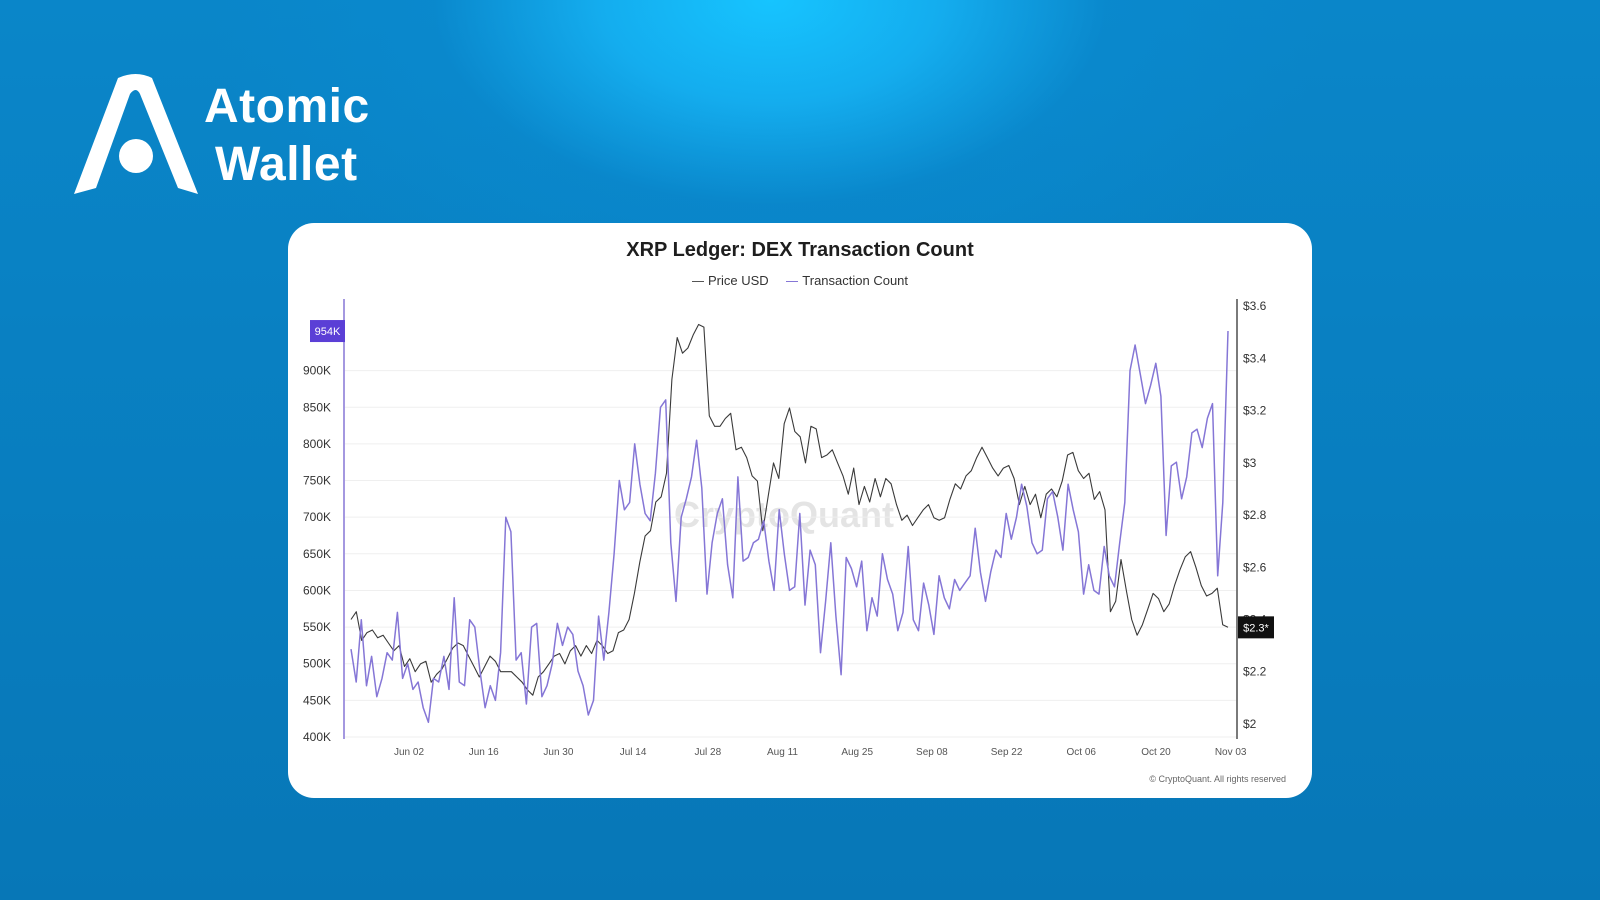  Describe the element at coordinates (857, 752) in the screenshot. I see `x-tick-label: Aug 25` at that location.